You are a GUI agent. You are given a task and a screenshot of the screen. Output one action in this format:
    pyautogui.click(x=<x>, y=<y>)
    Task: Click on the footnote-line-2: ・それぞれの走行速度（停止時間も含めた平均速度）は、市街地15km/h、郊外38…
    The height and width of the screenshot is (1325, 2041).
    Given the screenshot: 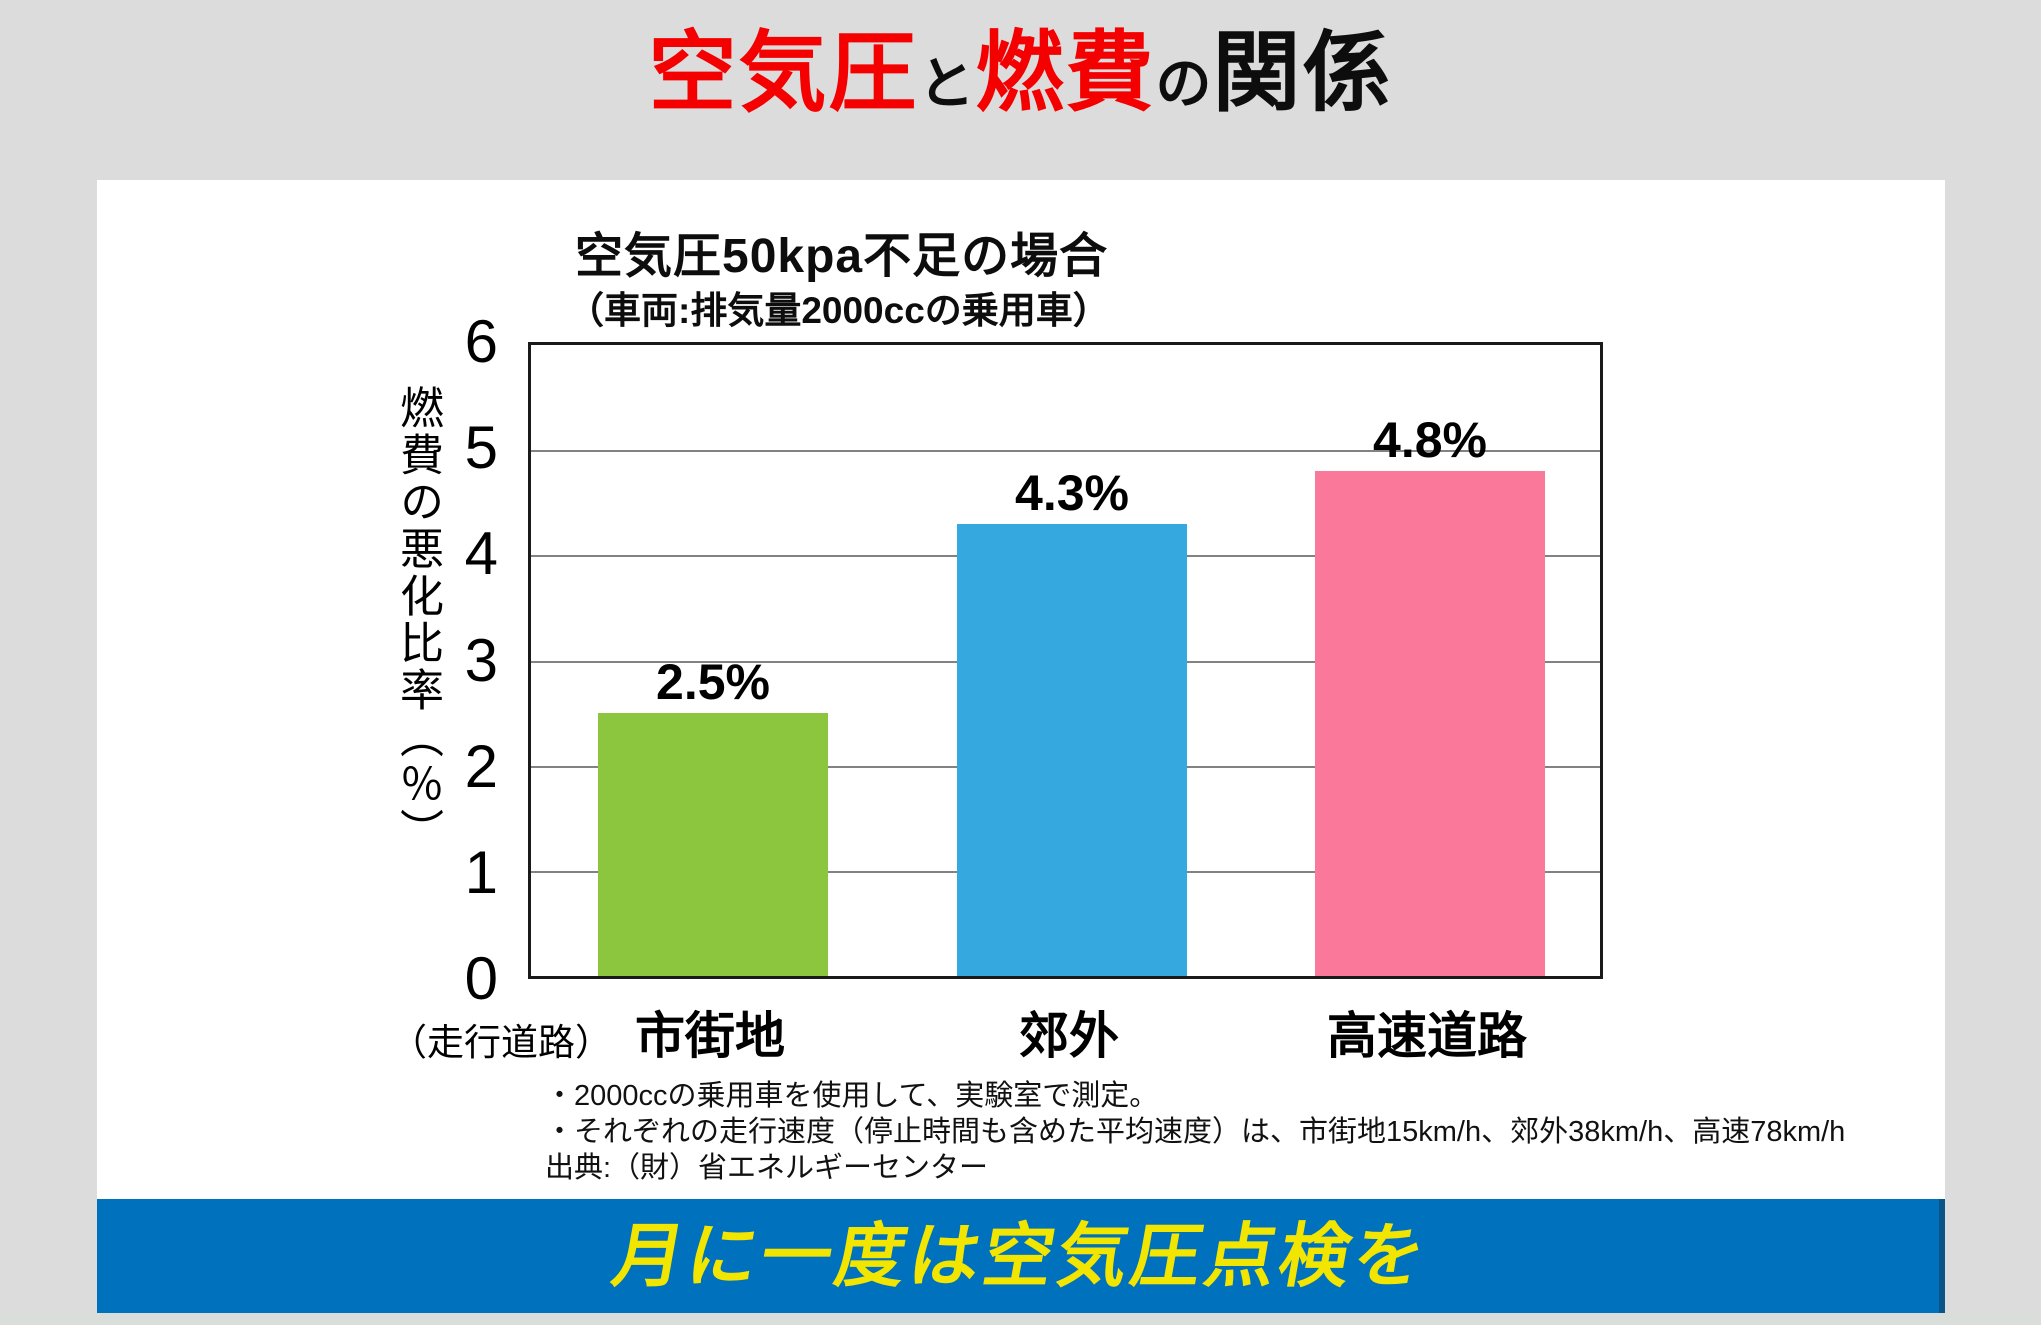 What is the action you would take?
    pyautogui.click(x=1195, y=1132)
    